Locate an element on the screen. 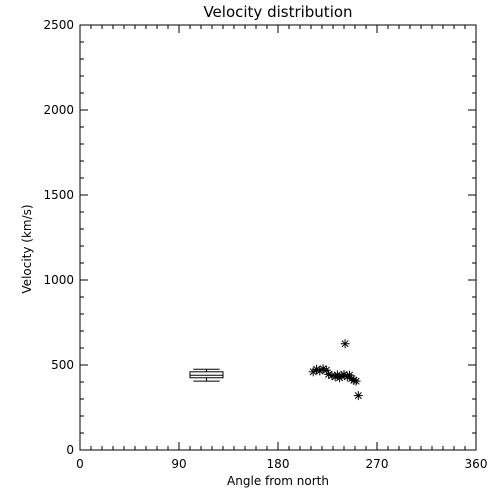 The image size is (500, 500). y-tick-label: 0 is located at coordinates (70, 450).